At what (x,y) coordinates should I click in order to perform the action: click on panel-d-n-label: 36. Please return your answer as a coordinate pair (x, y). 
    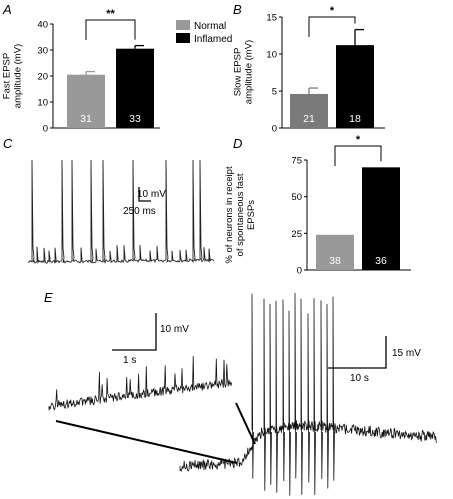
    Looking at the image, I should click on (381, 261).